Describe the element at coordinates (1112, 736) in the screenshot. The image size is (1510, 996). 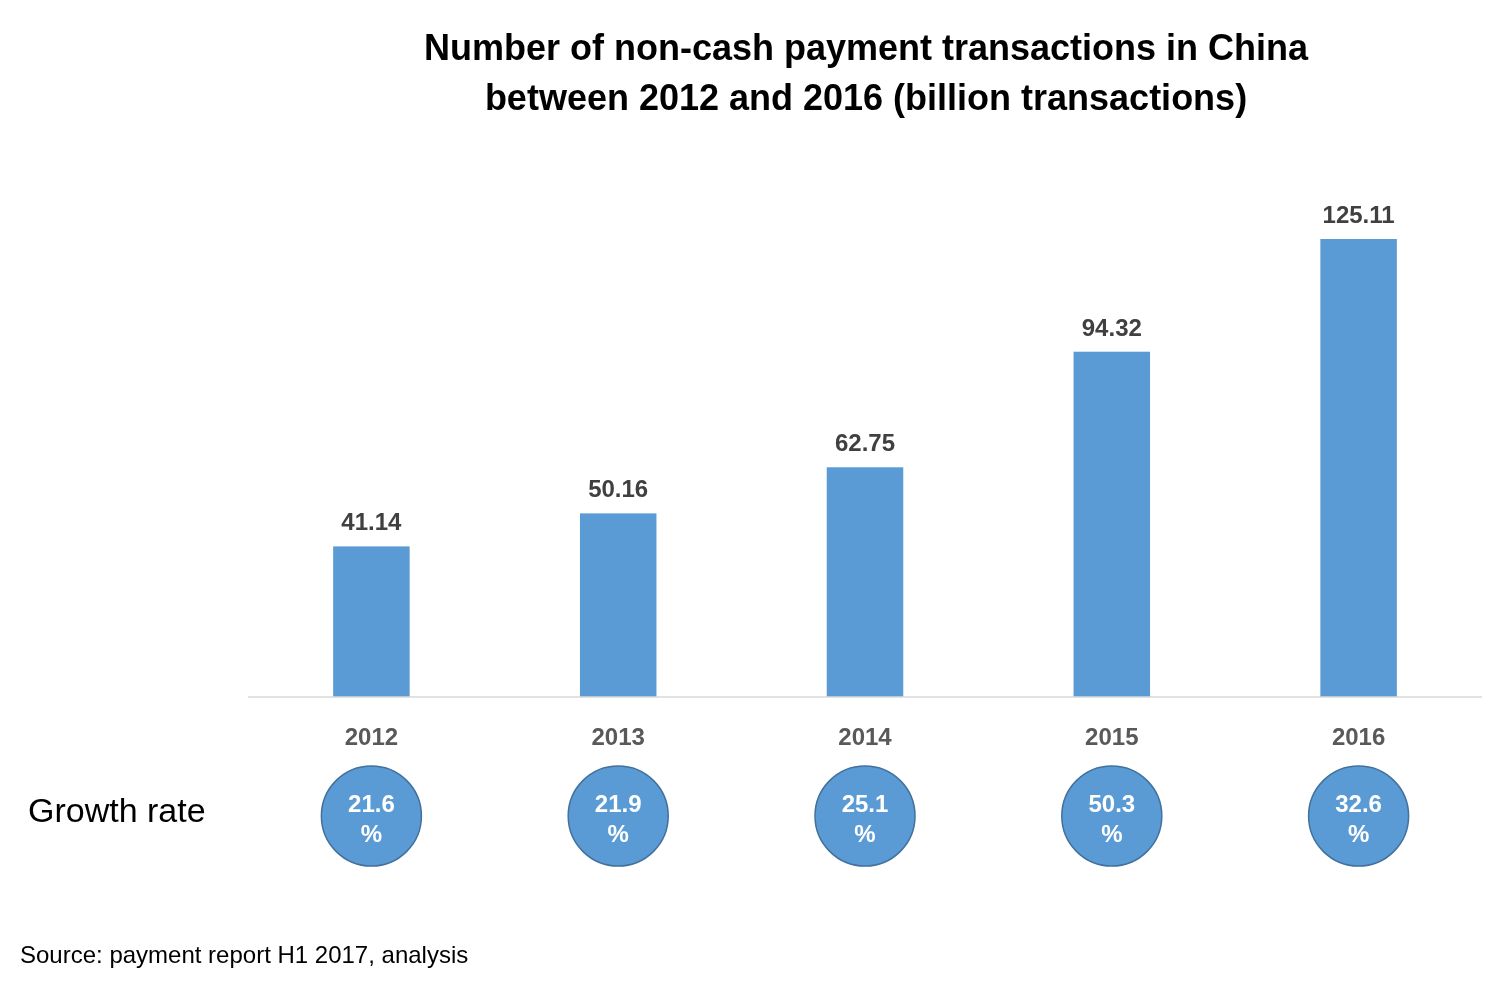
I see `x-tick-label: 2015` at that location.